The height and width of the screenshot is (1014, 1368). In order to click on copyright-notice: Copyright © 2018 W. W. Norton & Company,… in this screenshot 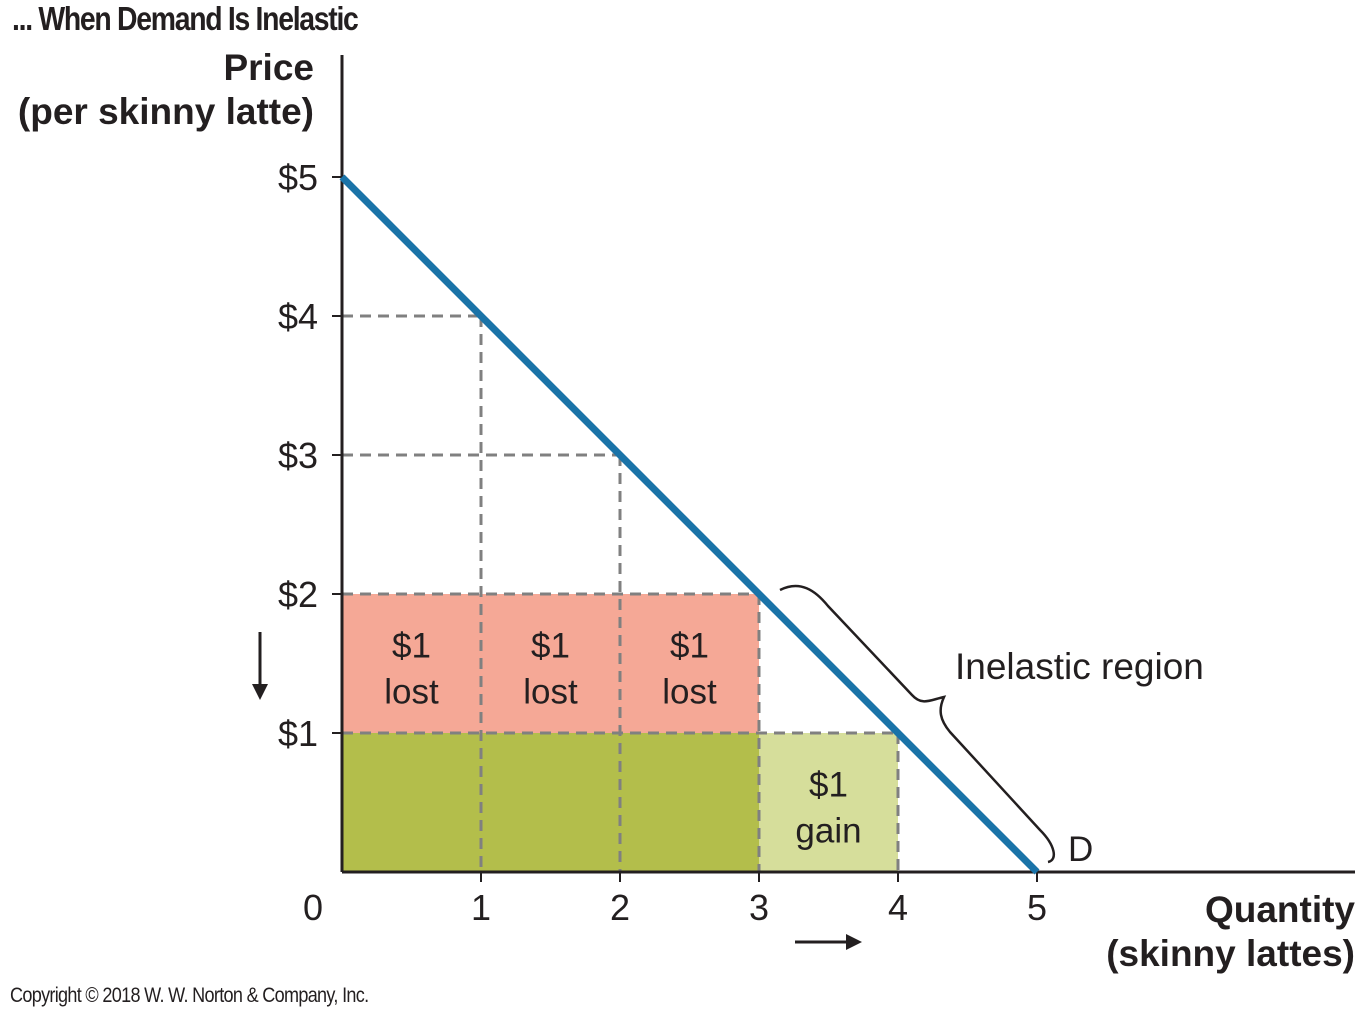, I will do `click(189, 995)`.